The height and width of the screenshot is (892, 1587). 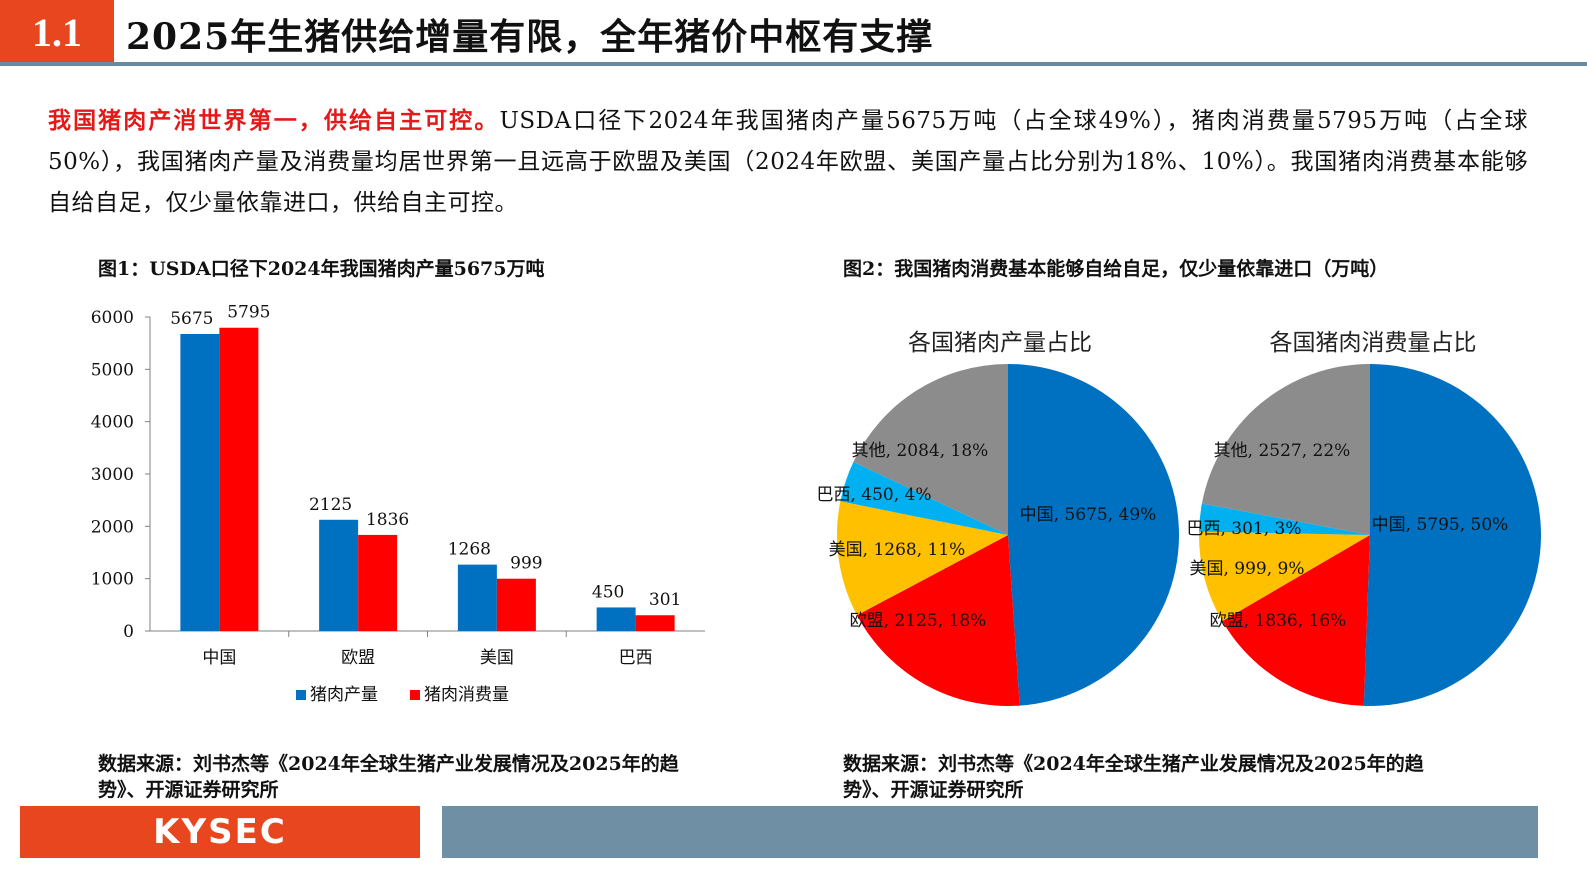 What do you see at coordinates (1282, 451) in the screenshot?
I see `slice-label: 其他, 2527, 22%` at bounding box center [1282, 451].